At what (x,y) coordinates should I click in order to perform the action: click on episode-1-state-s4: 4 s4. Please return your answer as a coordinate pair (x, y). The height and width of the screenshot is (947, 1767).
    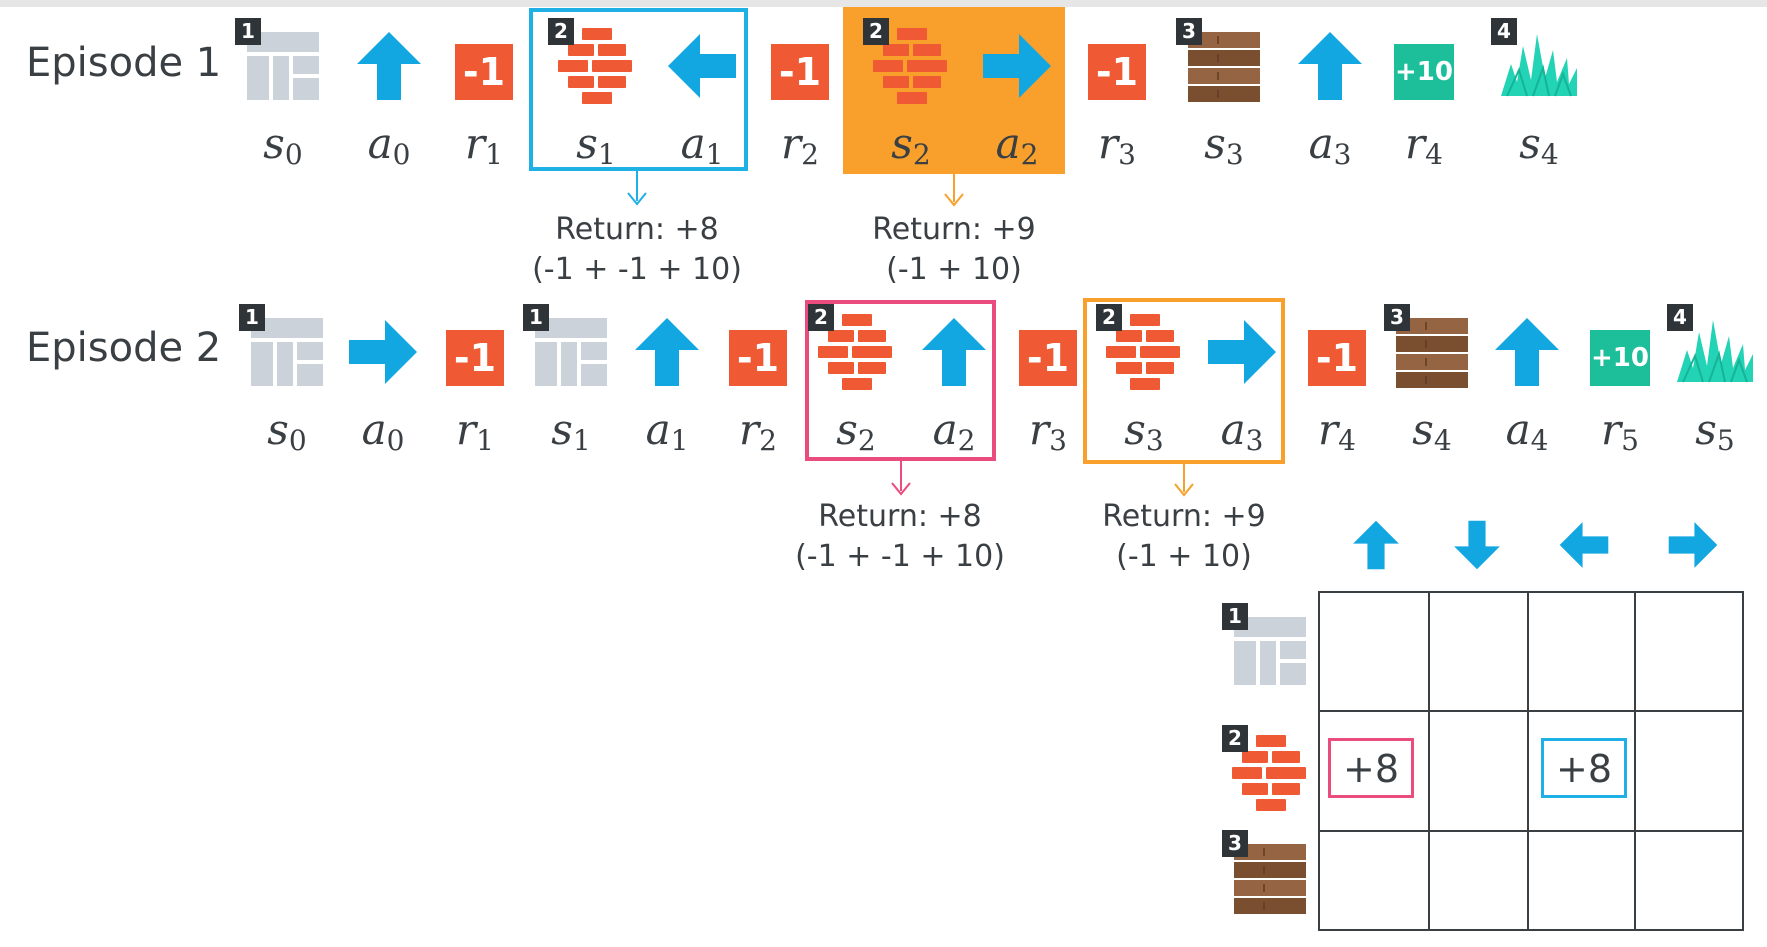
    Looking at the image, I should click on (1539, 99).